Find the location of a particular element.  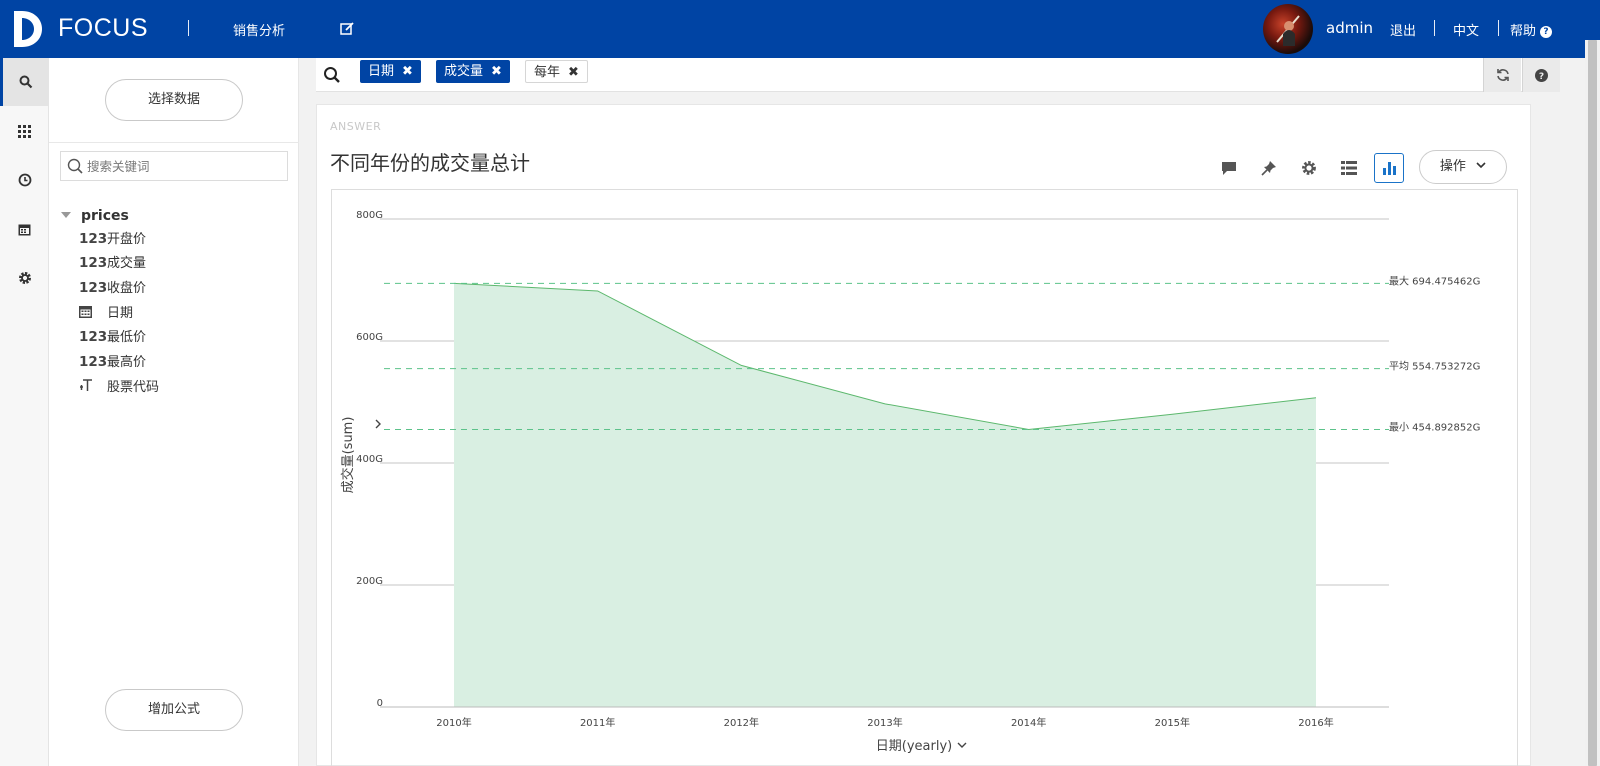

keyword-search is located at coordinates (174, 166).